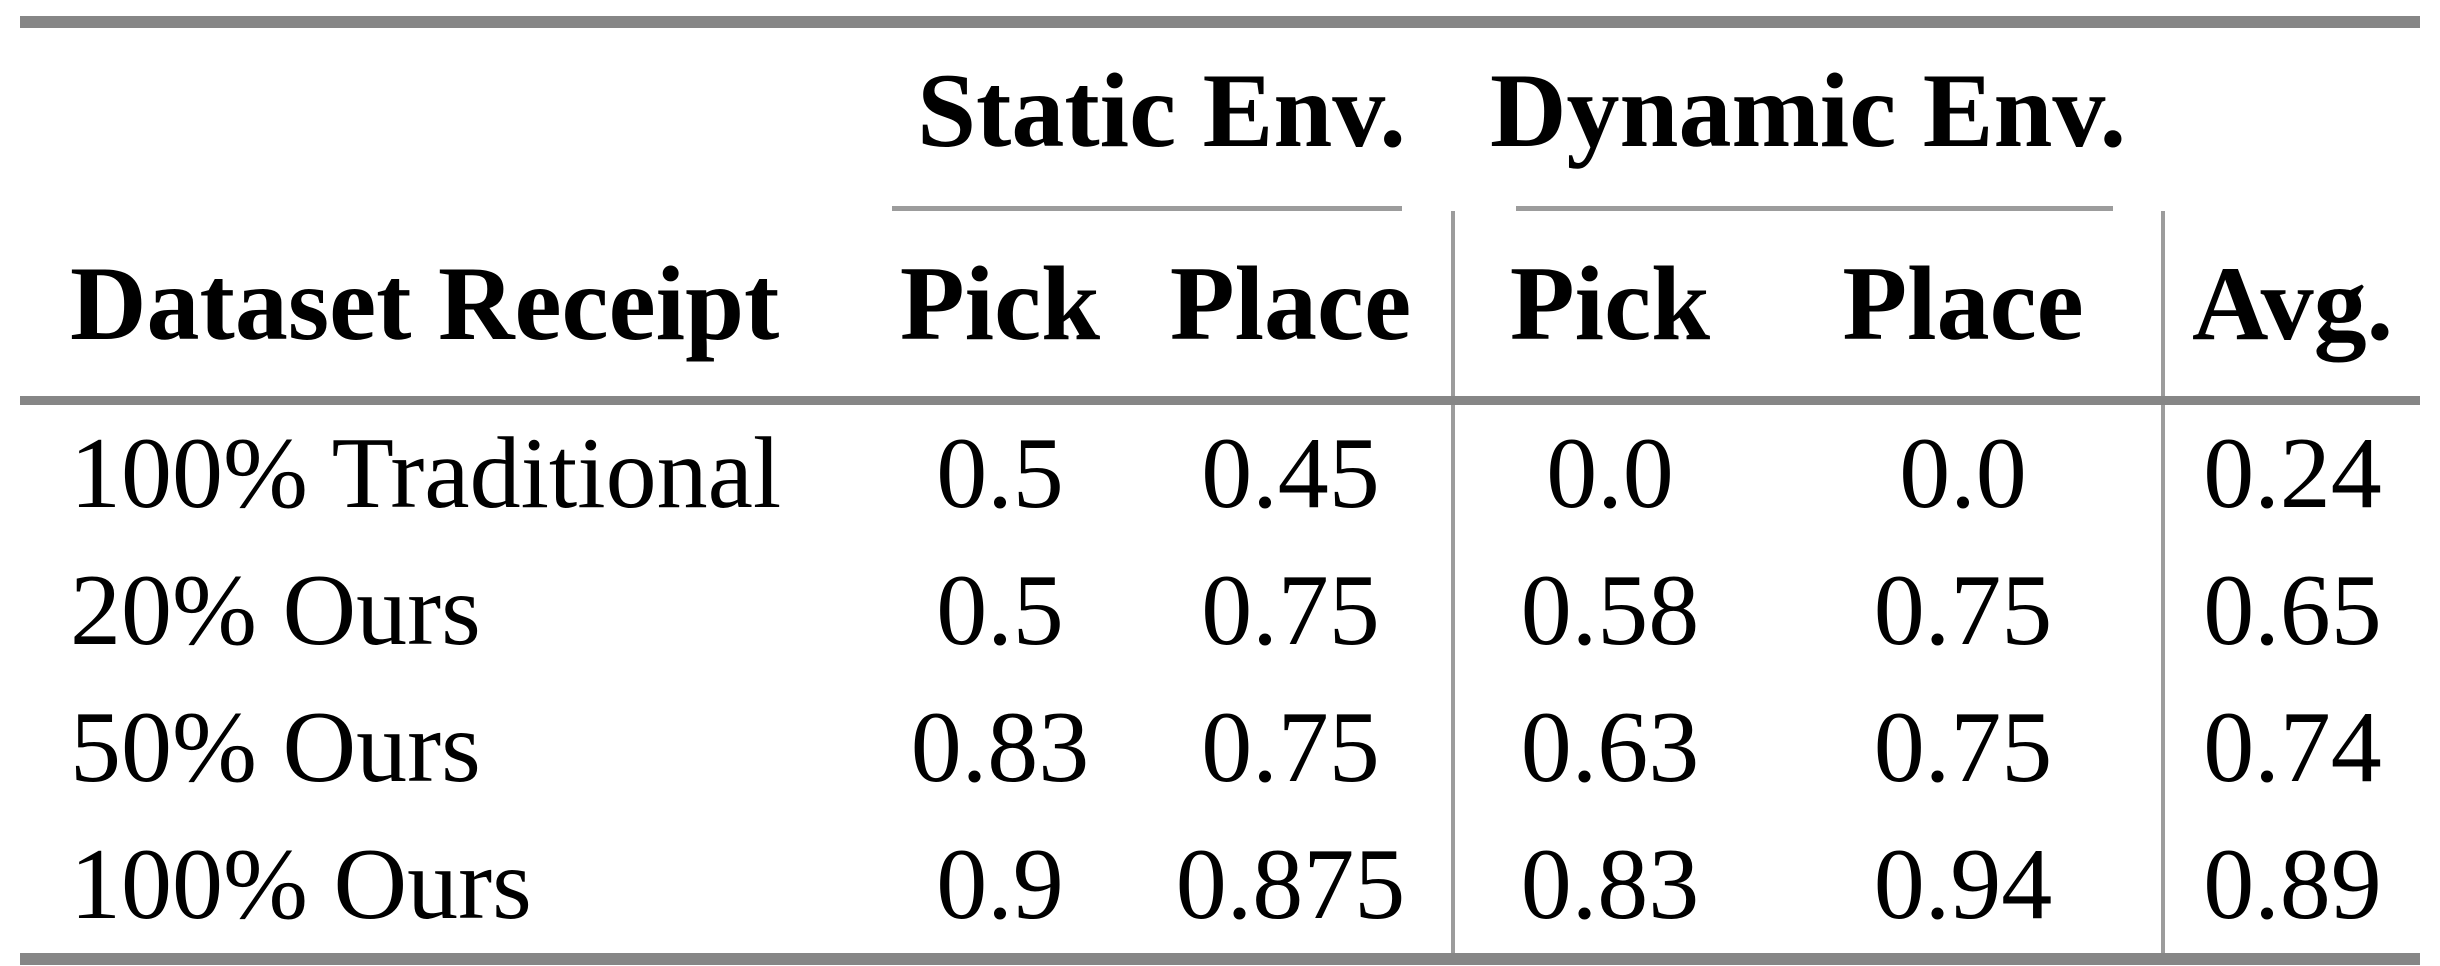 This screenshot has width=2440, height=966. I want to click on column-header-dynamic-pick: Pick, so click(1608, 308).